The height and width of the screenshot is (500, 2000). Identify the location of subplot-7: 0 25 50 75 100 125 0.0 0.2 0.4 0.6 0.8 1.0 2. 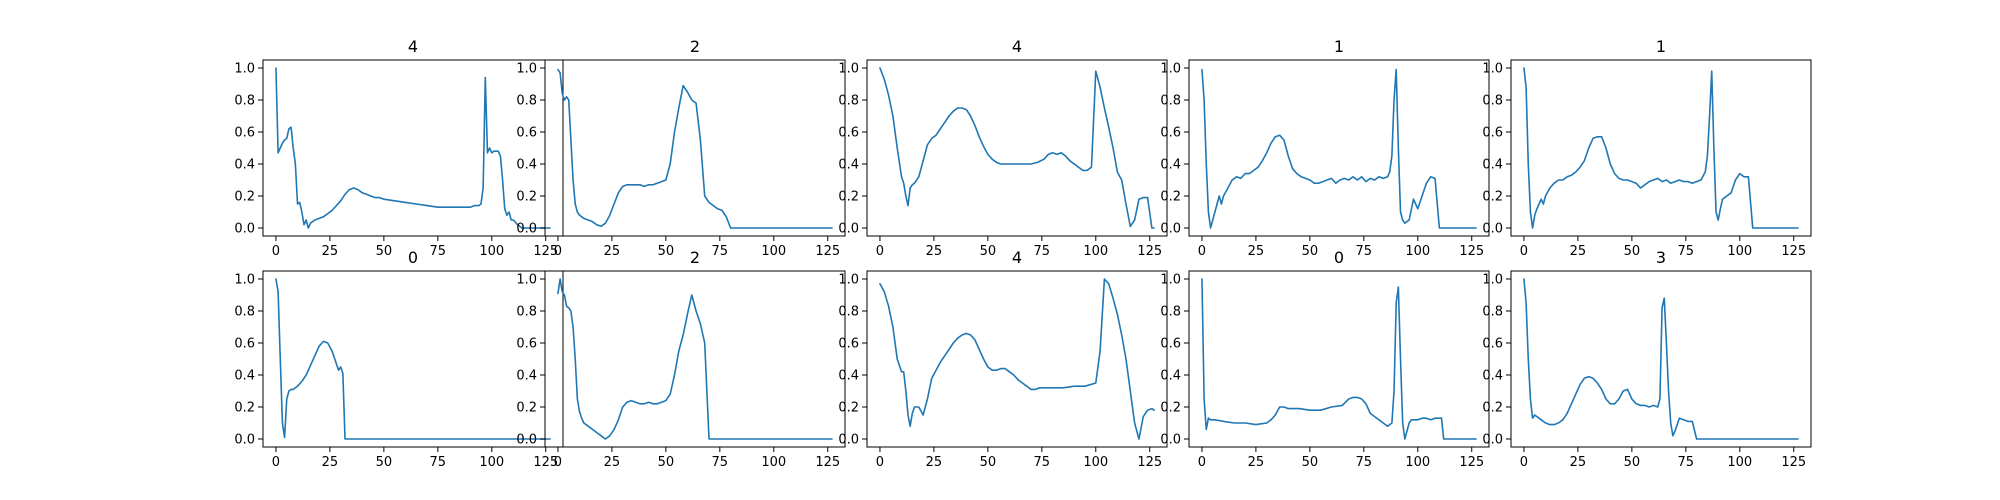
(681, 359).